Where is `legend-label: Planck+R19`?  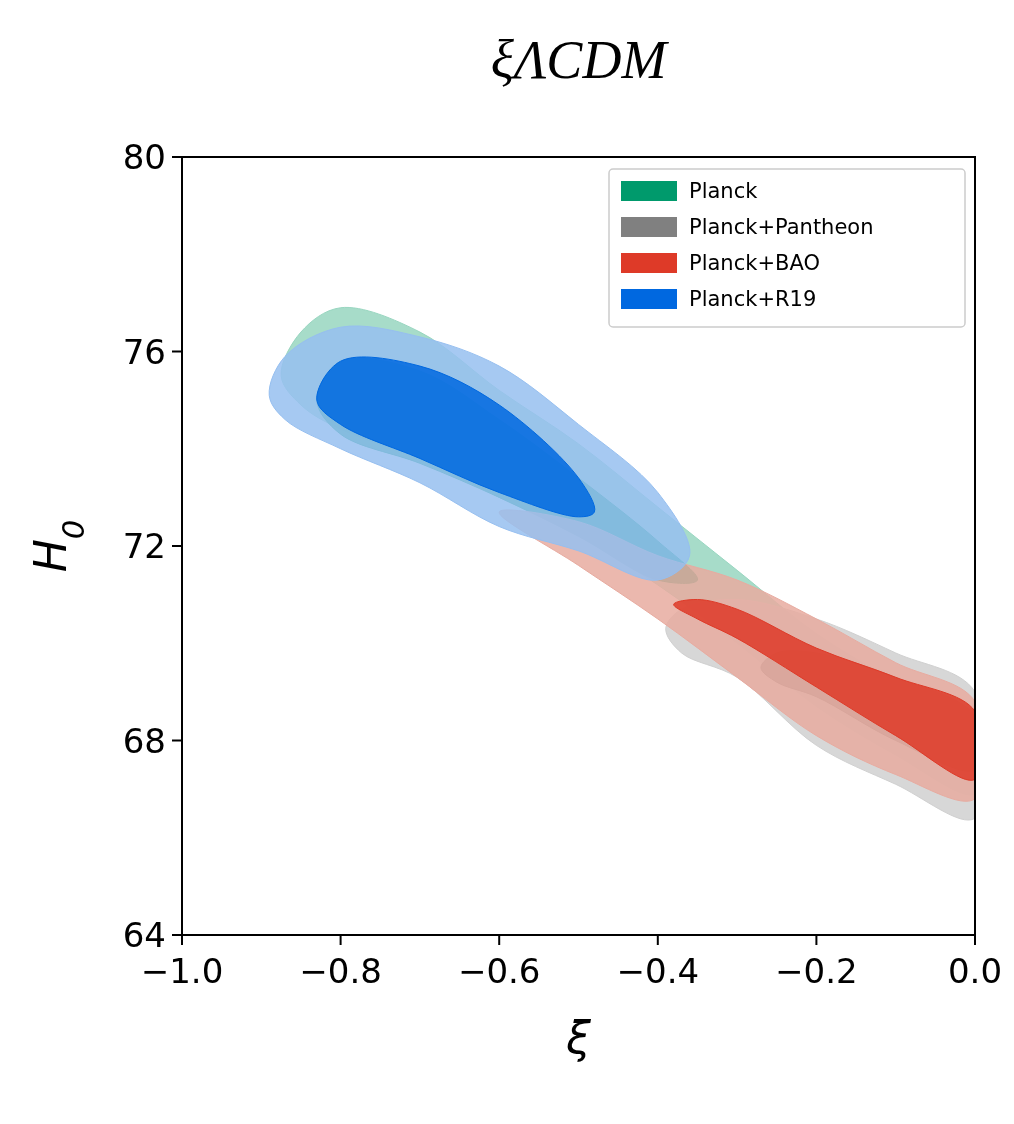
legend-label: Planck+R19 is located at coordinates (753, 299).